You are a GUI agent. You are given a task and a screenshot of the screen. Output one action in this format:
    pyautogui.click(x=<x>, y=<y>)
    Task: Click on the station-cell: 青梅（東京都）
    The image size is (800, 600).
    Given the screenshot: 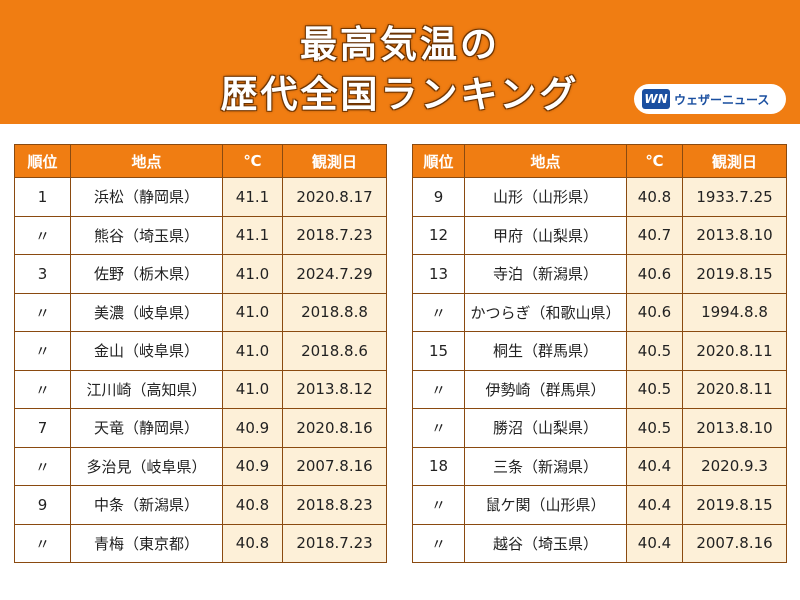 What is the action you would take?
    pyautogui.click(x=146, y=543)
    